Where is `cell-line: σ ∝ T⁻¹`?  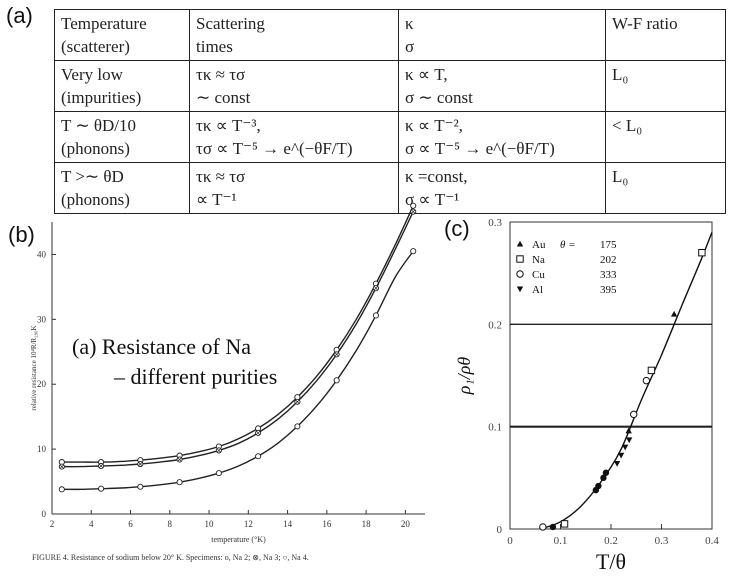
cell-line: σ ∝ T⁻¹ is located at coordinates (502, 199).